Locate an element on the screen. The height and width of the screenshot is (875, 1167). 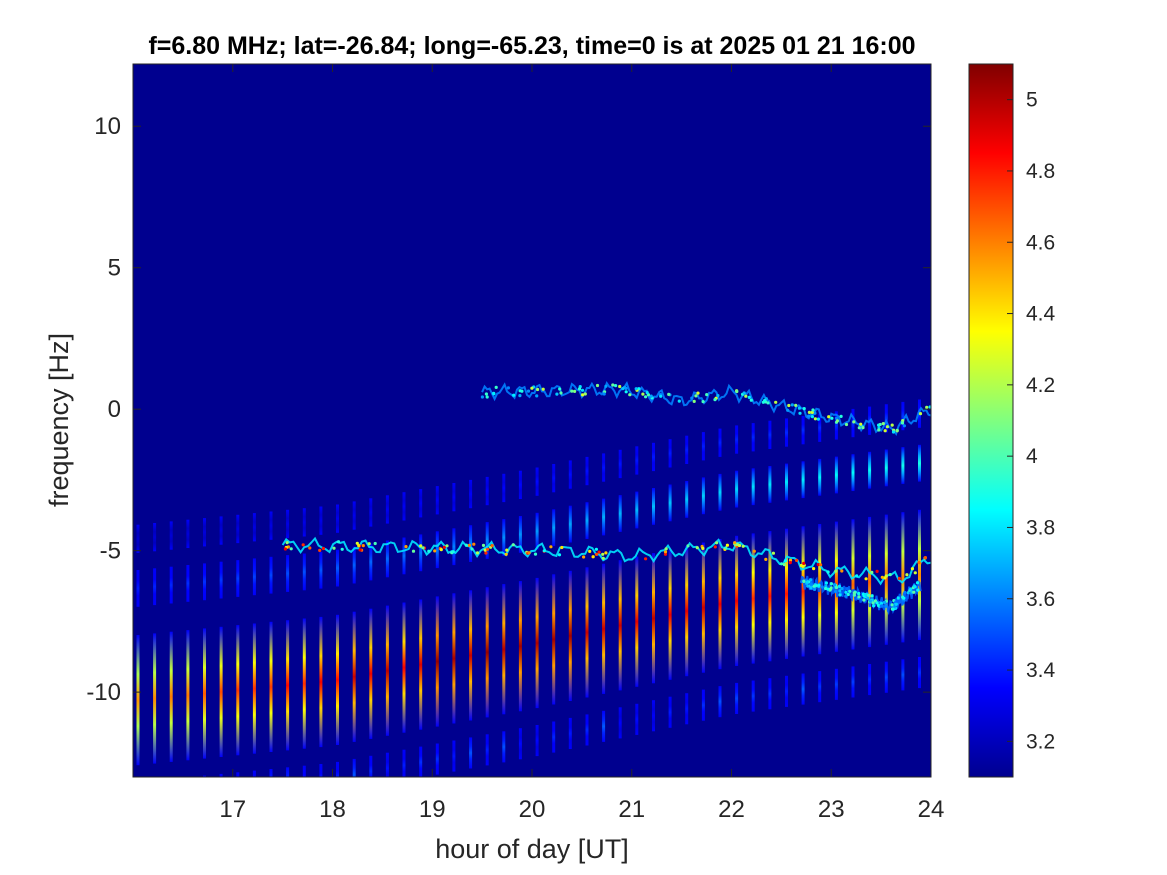
colorbar-tick-label: 3.6 is located at coordinates (1040, 599).